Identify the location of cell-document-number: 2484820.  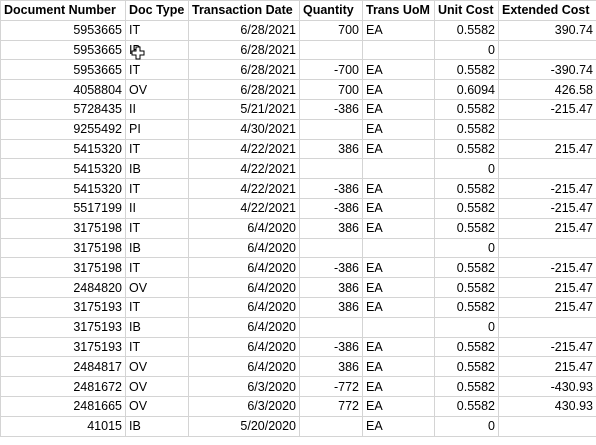
(63, 287).